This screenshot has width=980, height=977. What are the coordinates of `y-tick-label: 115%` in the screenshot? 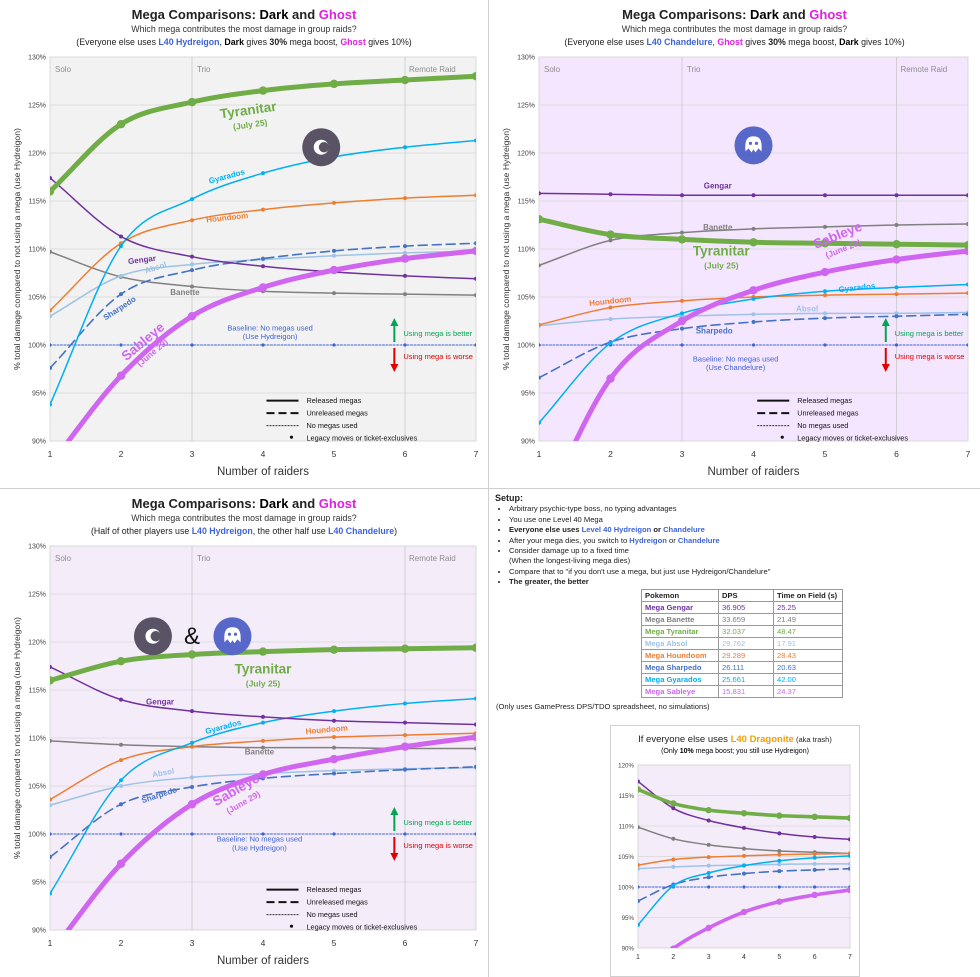 It's located at (37, 202).